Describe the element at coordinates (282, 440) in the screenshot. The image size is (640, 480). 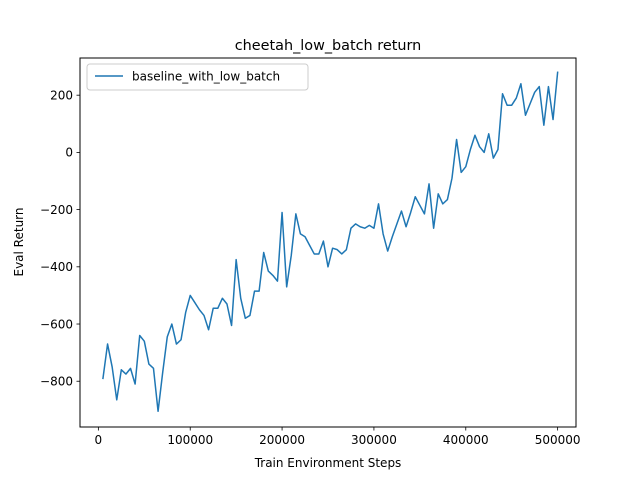
I see `x-tick-label: 200000` at that location.